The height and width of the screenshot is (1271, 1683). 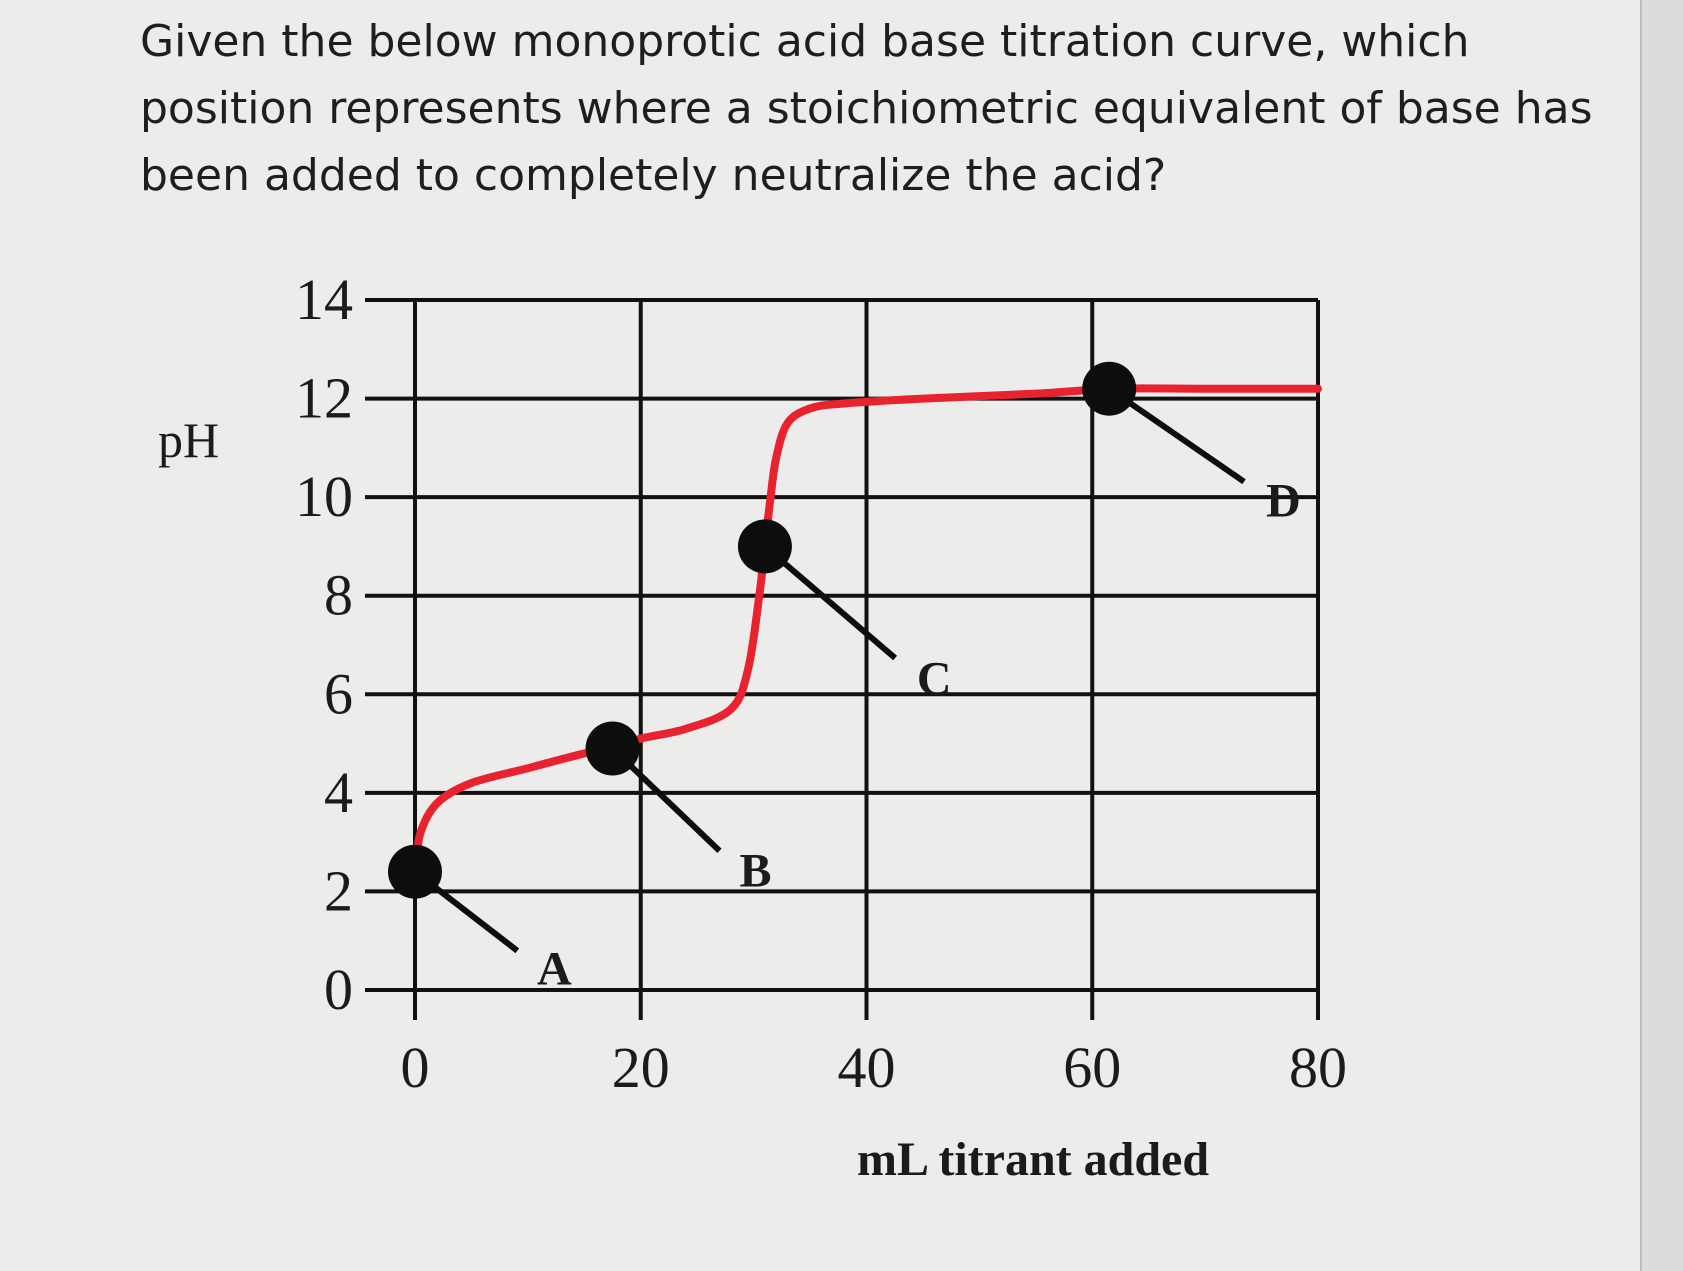 What do you see at coordinates (324, 496) in the screenshot?
I see `y-tick-label: 10` at bounding box center [324, 496].